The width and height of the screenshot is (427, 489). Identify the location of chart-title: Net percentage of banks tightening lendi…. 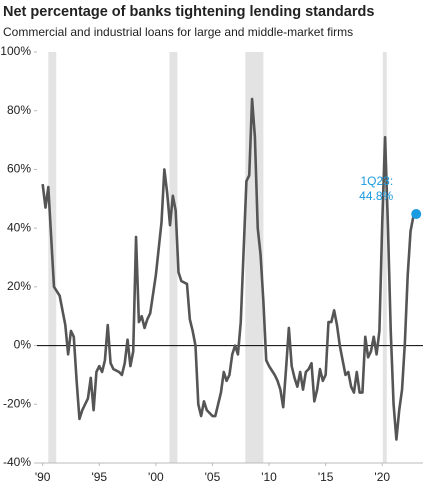
(188, 12).